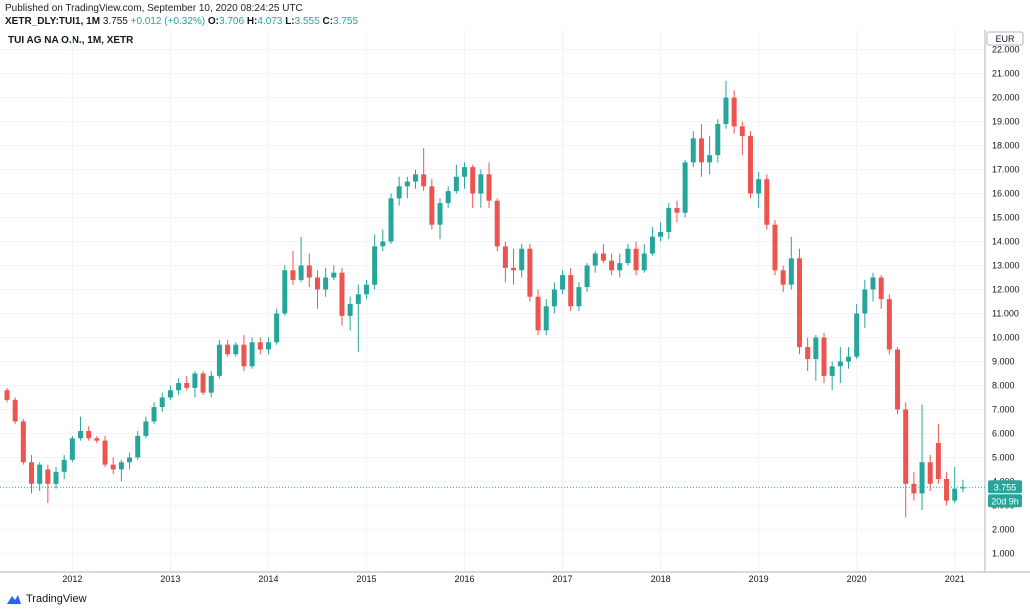 The image size is (1030, 612). I want to click on last-price-tag-bg, so click(1005, 487).